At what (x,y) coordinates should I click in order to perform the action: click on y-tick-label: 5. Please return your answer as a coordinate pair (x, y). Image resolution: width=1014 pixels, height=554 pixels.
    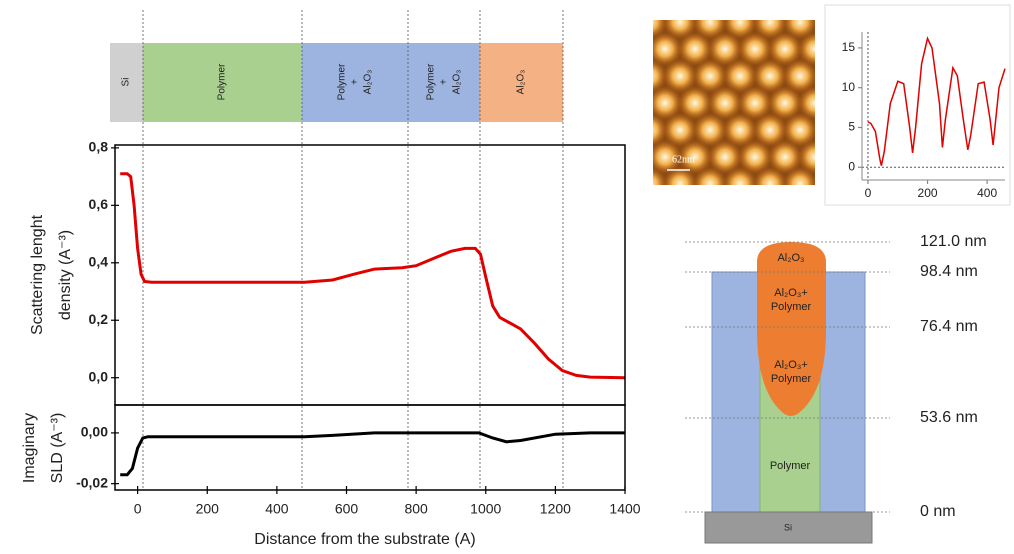
    Looking at the image, I should click on (851, 127).